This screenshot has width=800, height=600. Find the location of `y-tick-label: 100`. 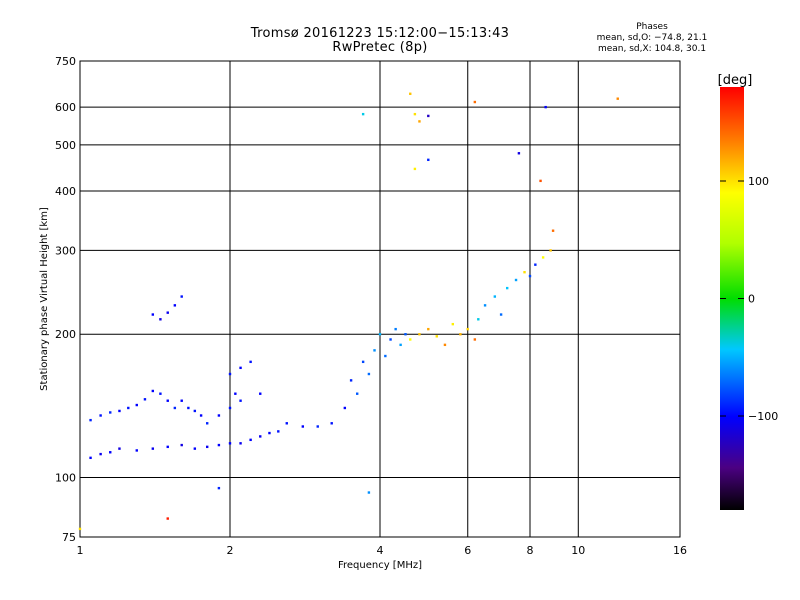

y-tick-label: 100 is located at coordinates (65, 478).